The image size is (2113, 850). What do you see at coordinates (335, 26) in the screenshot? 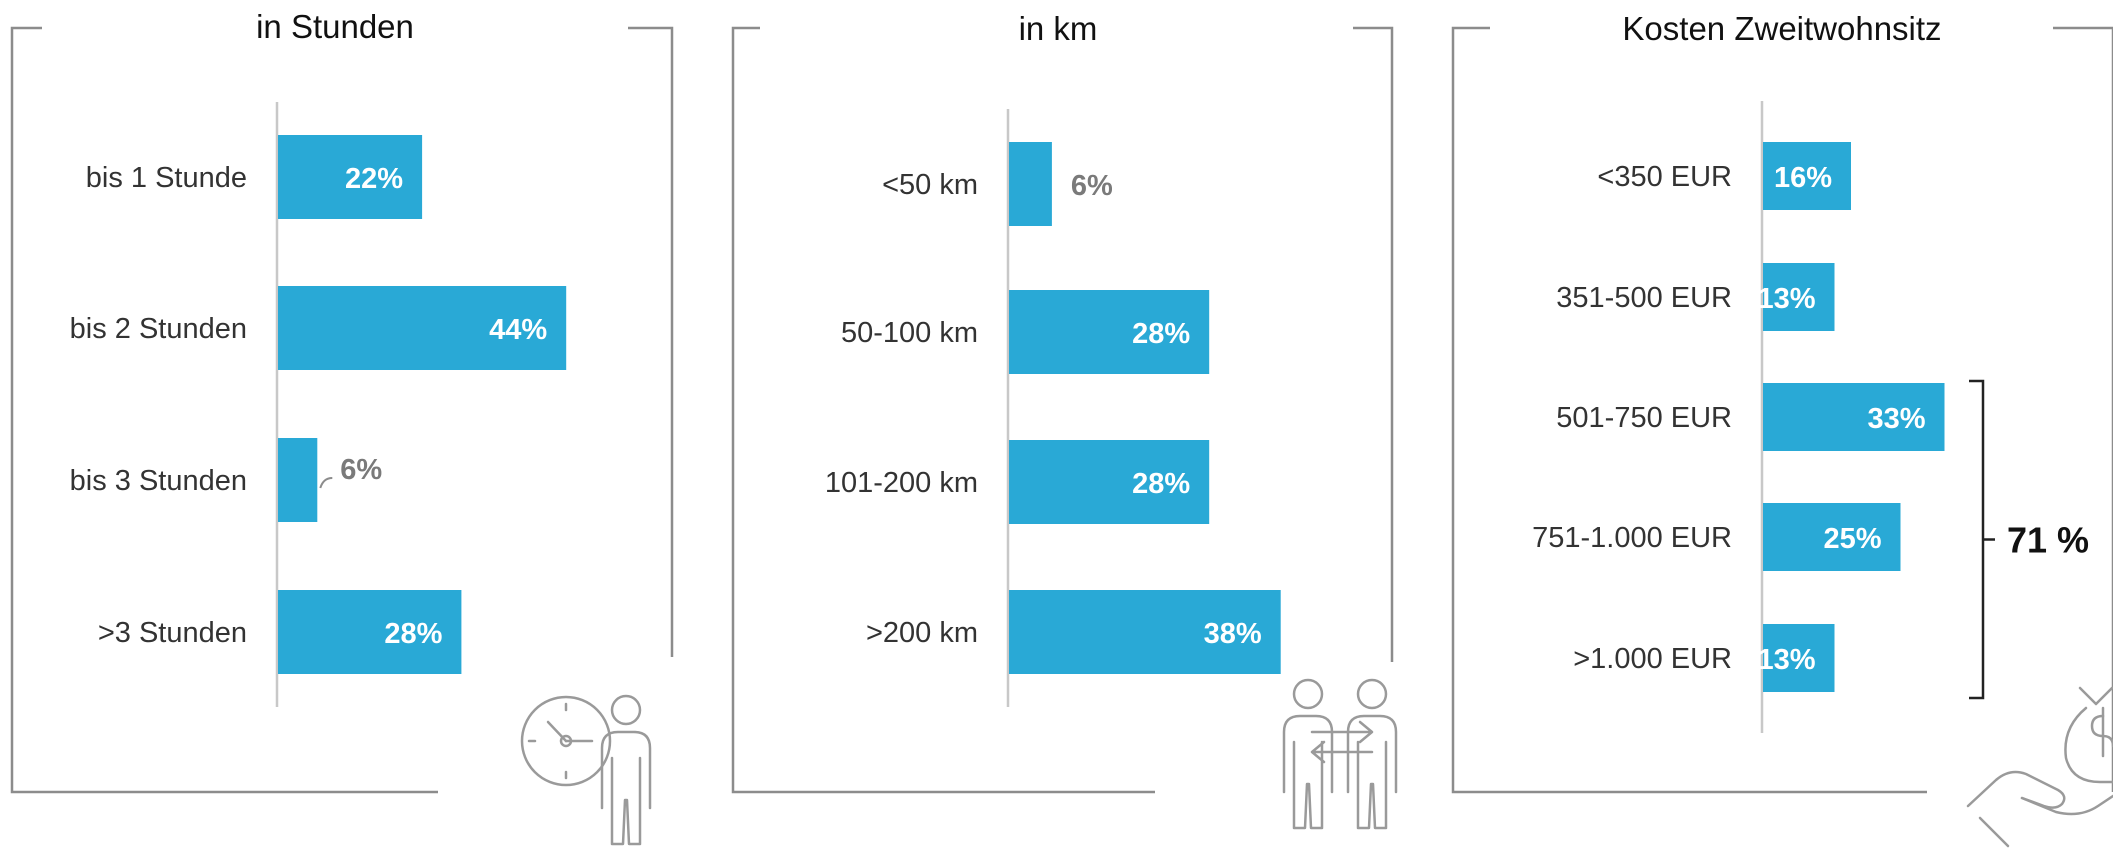
I see `chart-title: in Stunden` at bounding box center [335, 26].